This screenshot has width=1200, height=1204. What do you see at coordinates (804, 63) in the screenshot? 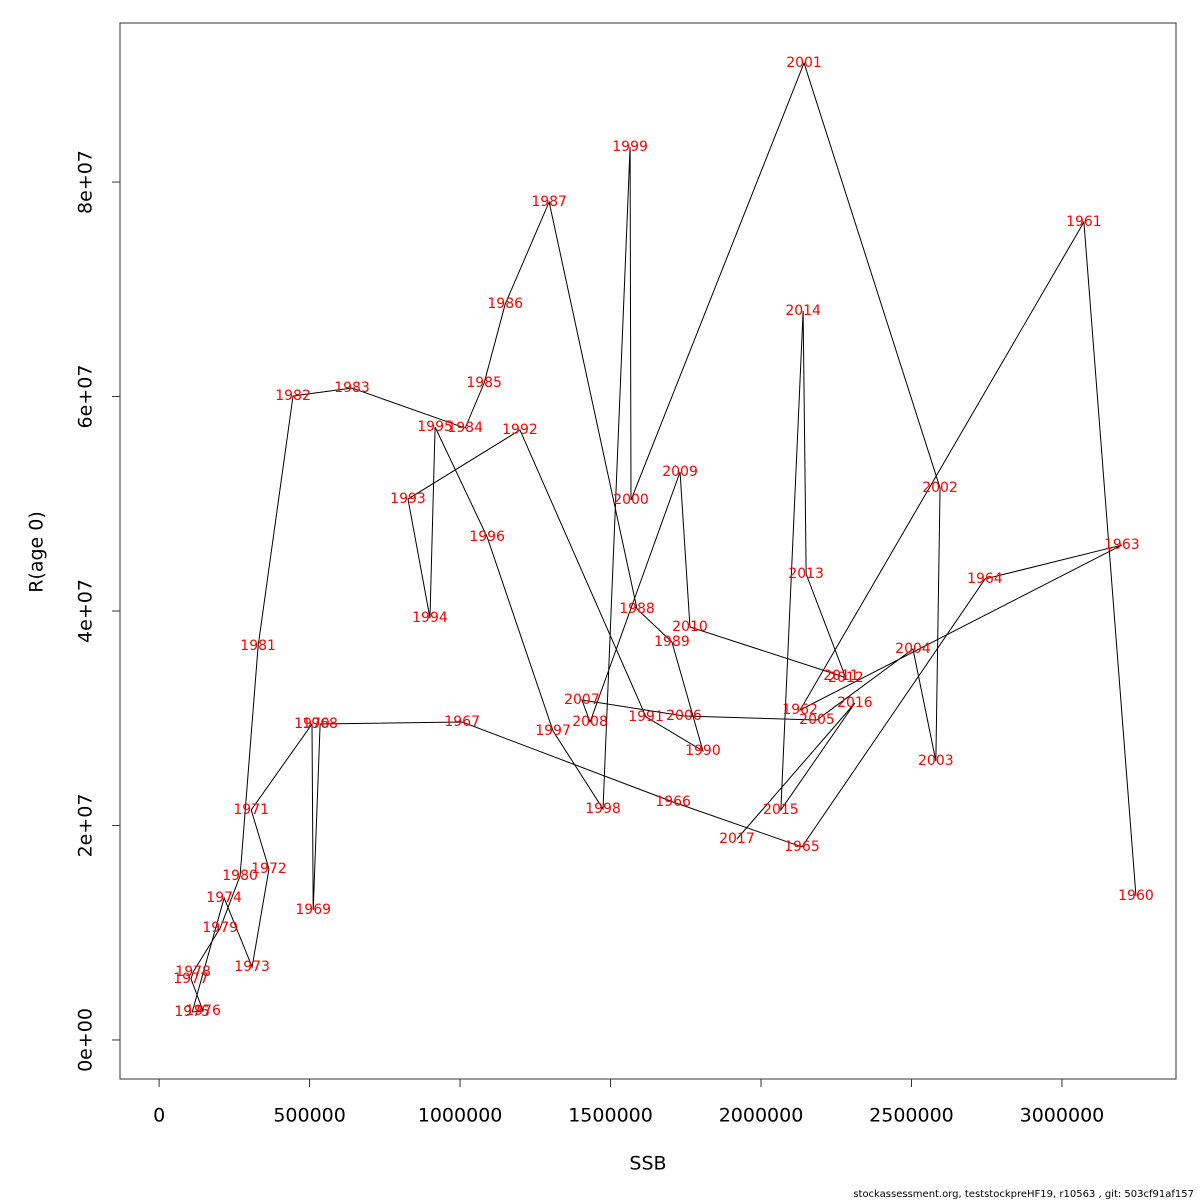
I see `point-label: 2001` at bounding box center [804, 63].